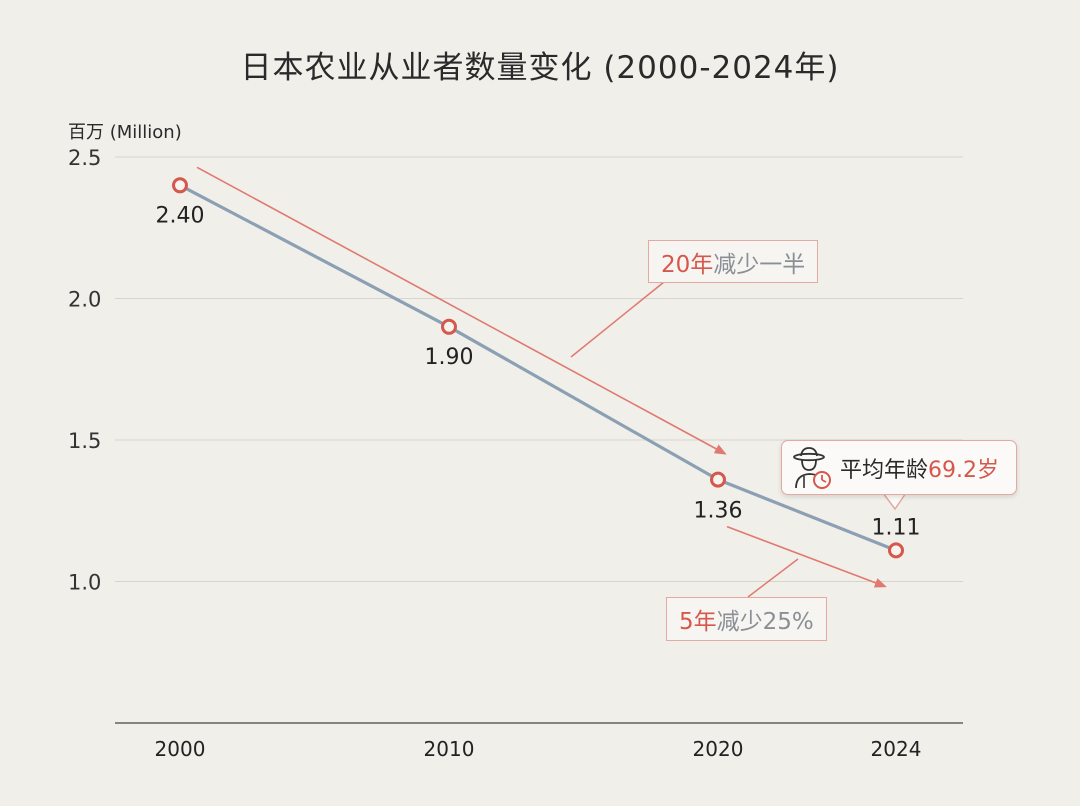 The width and height of the screenshot is (1080, 806). I want to click on average-age-text: 平均年龄69.2岁, so click(919, 468).